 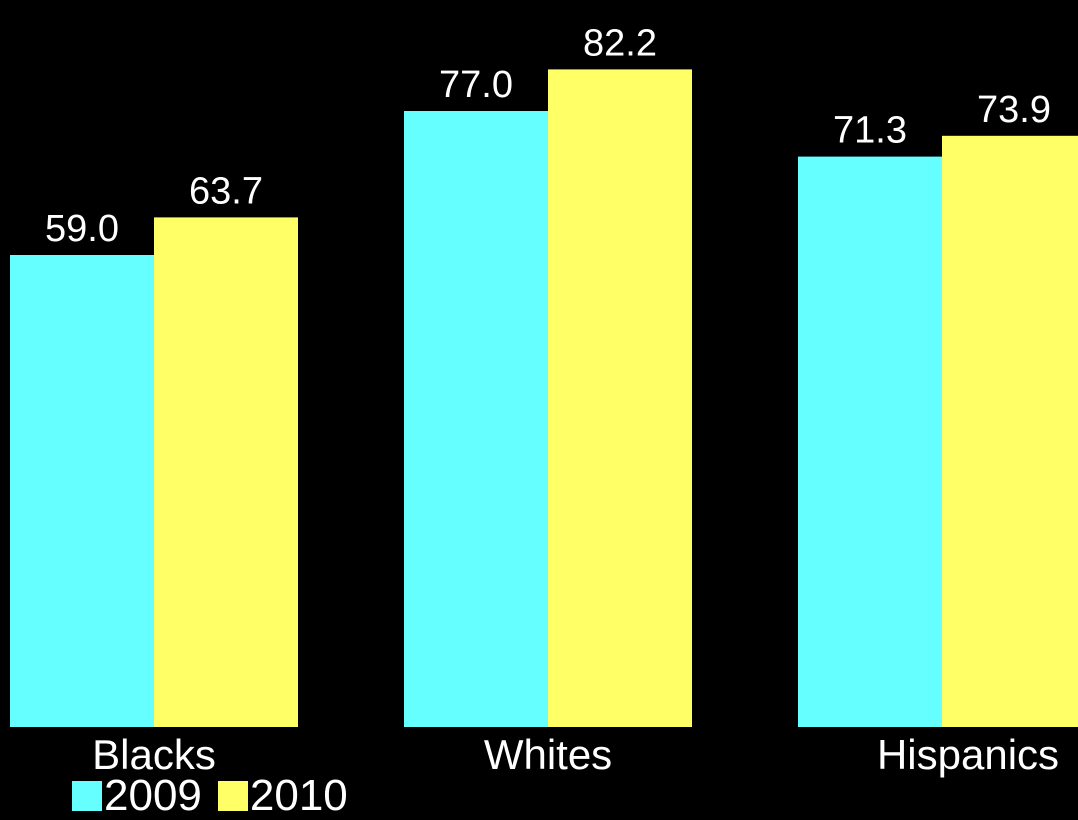 I want to click on bar-blacks-2009, so click(x=82, y=491).